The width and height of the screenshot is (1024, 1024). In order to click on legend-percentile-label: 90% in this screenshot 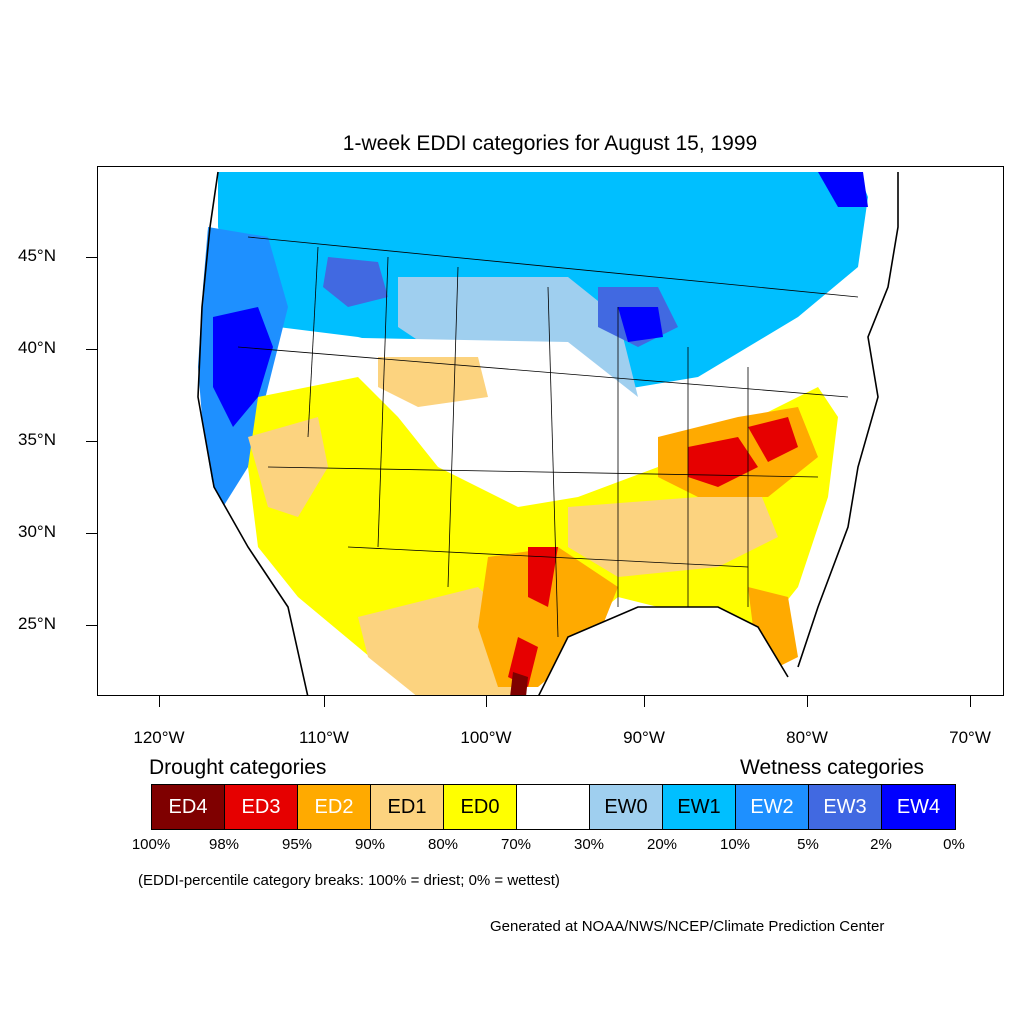, I will do `click(370, 844)`.